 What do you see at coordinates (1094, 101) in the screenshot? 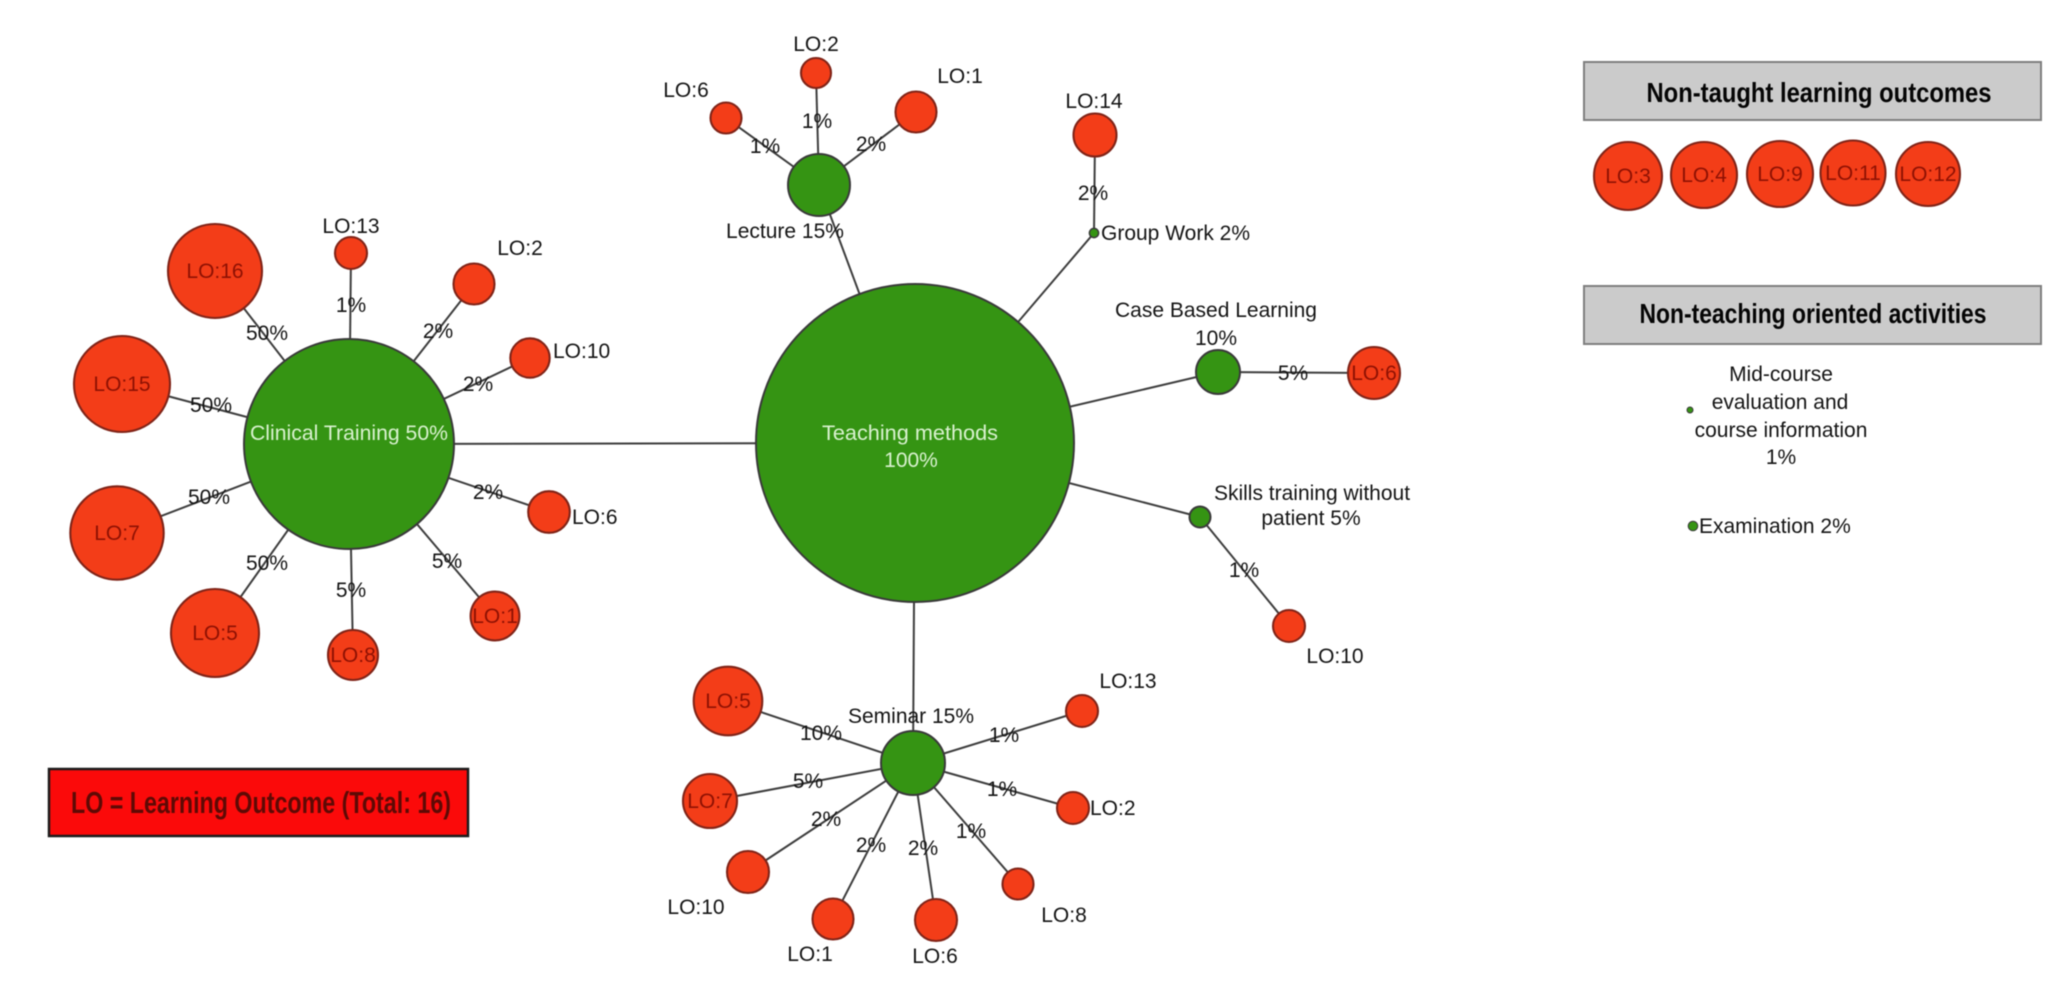
I see `svg-text: LO:14` at bounding box center [1094, 101].